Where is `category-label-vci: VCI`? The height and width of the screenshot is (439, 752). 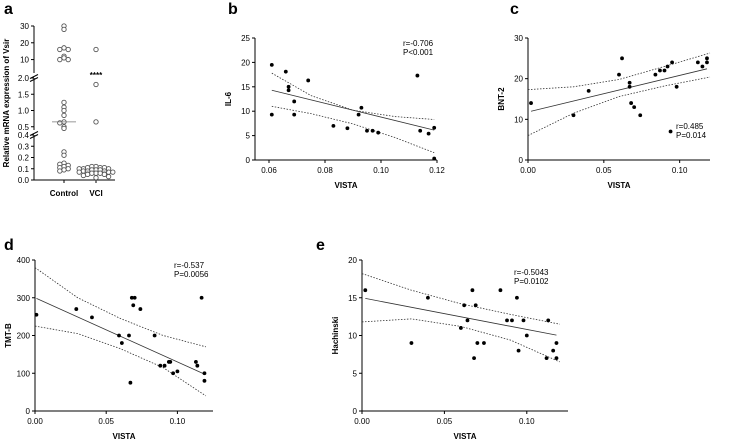 category-label-vci: VCI is located at coordinates (95, 193).